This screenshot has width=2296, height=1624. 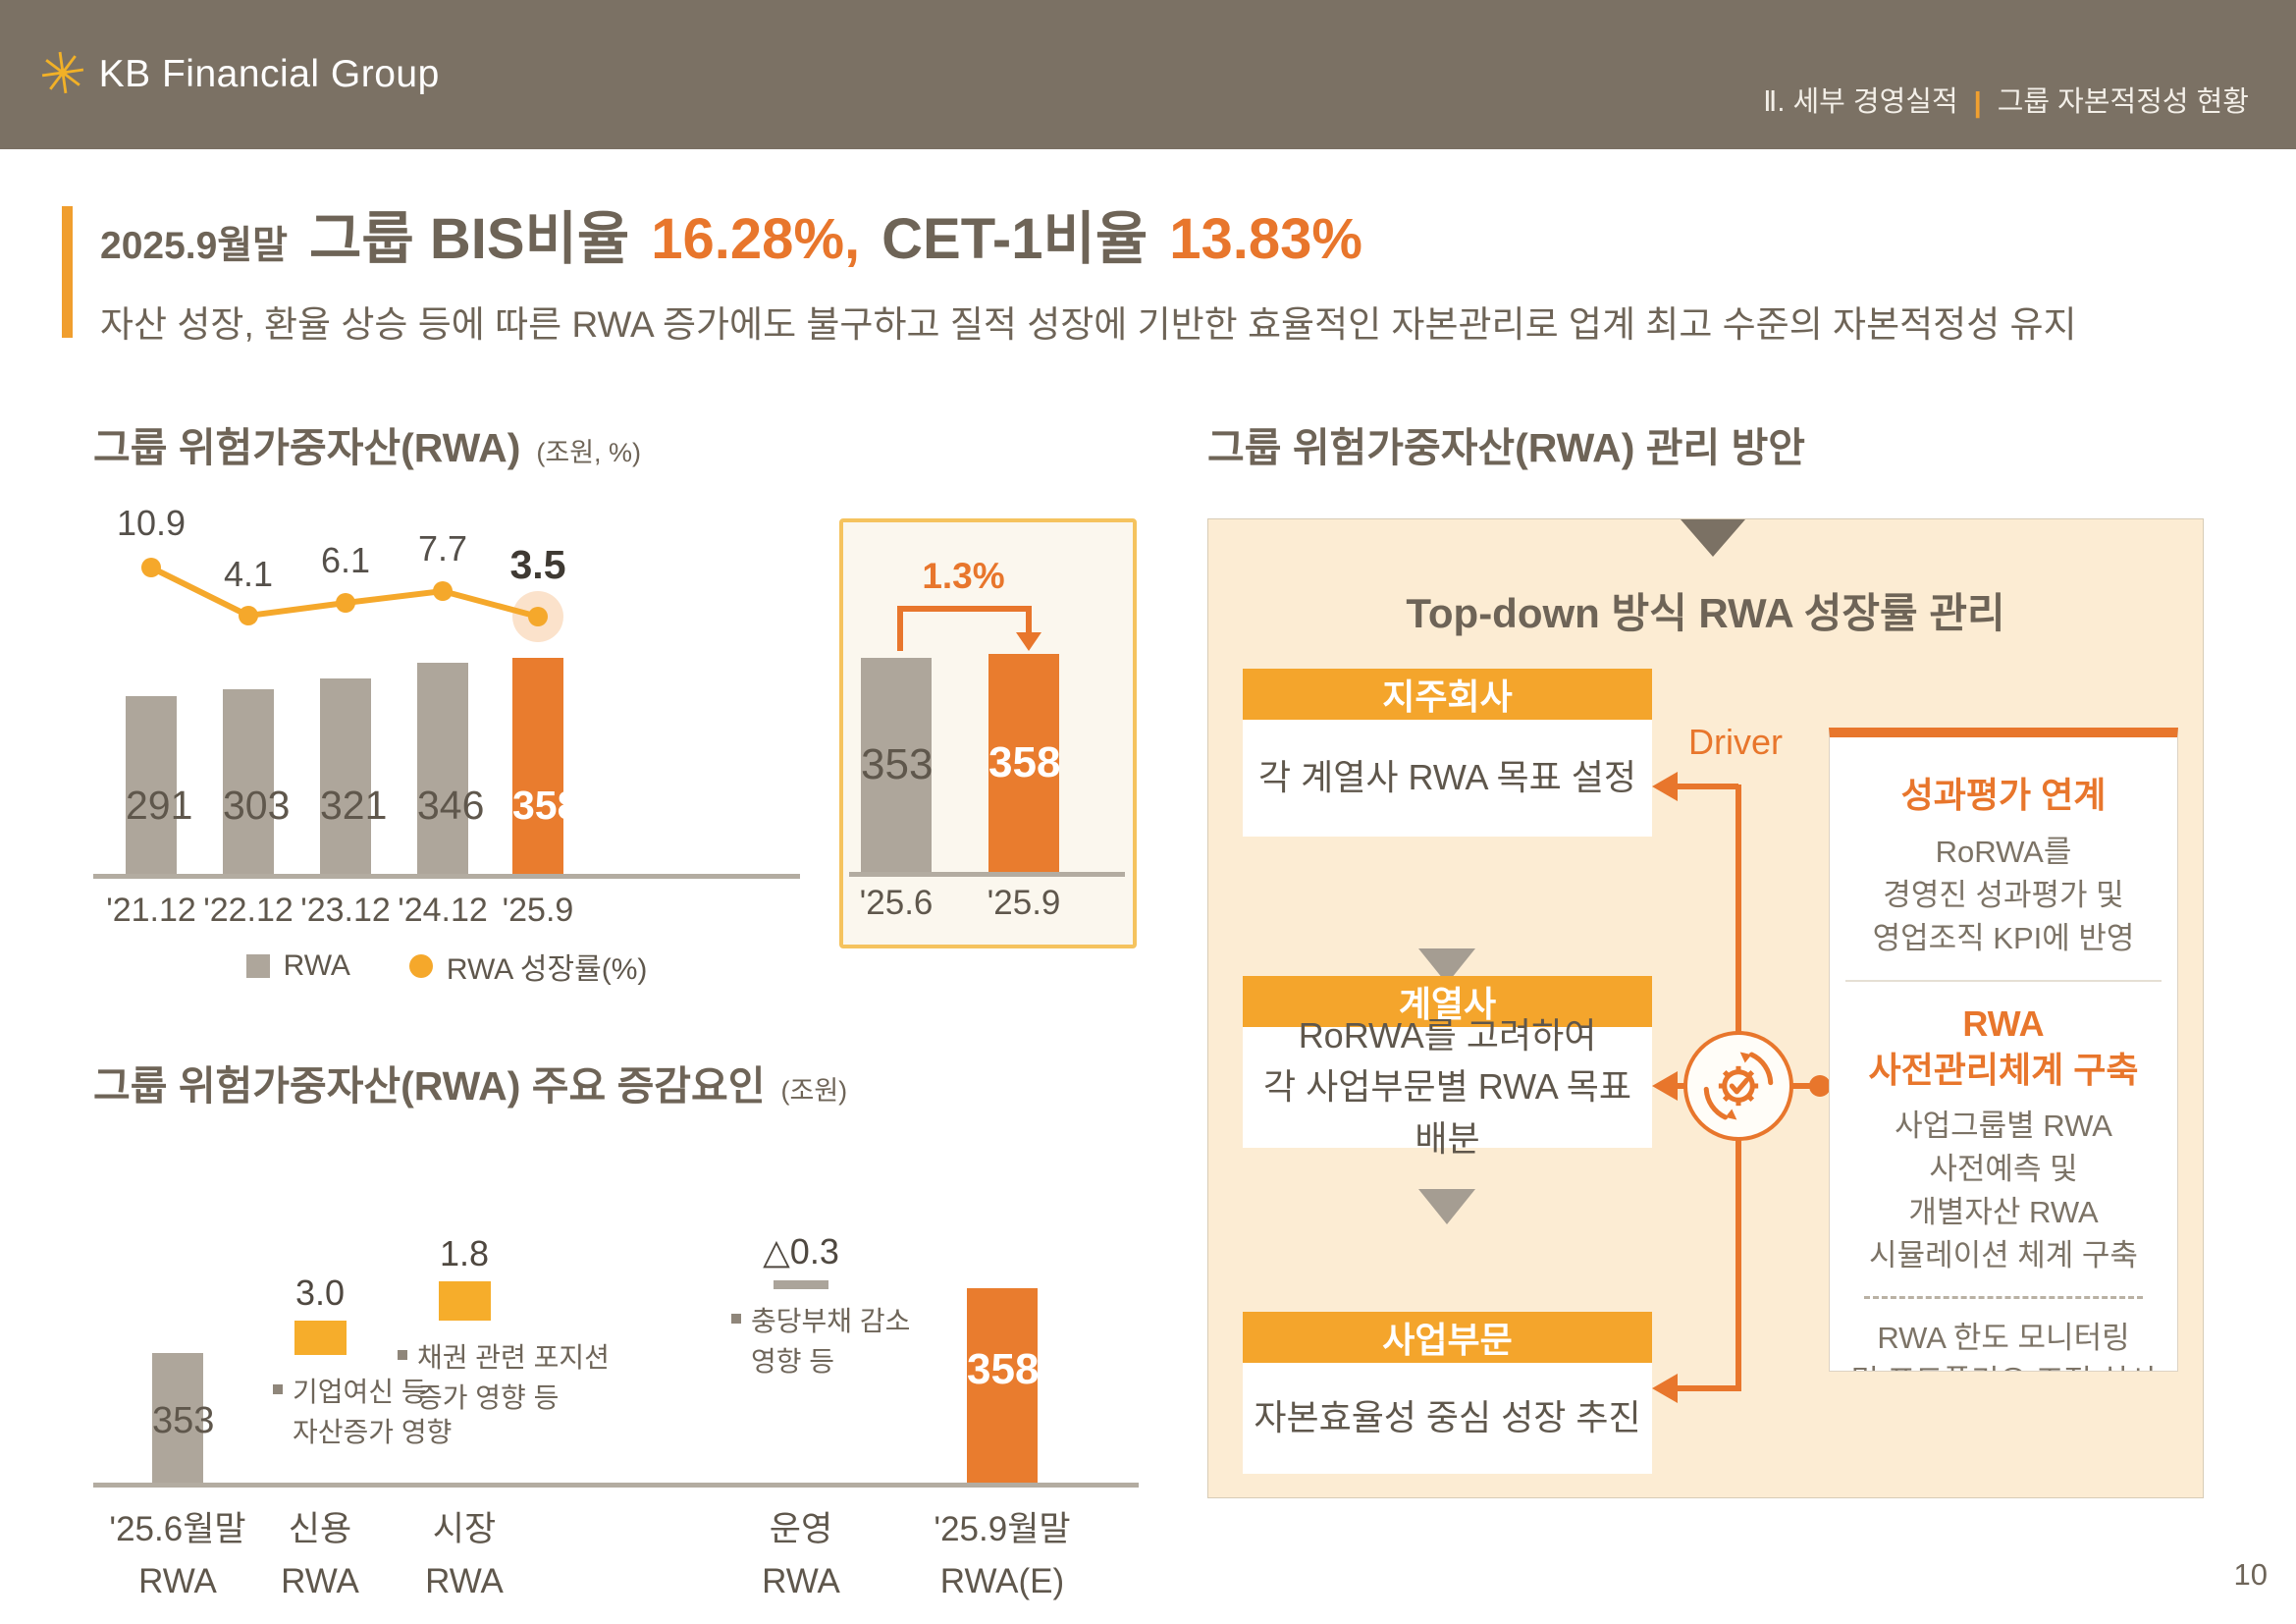 I want to click on wf-category: 운영 RWA, so click(x=801, y=1555).